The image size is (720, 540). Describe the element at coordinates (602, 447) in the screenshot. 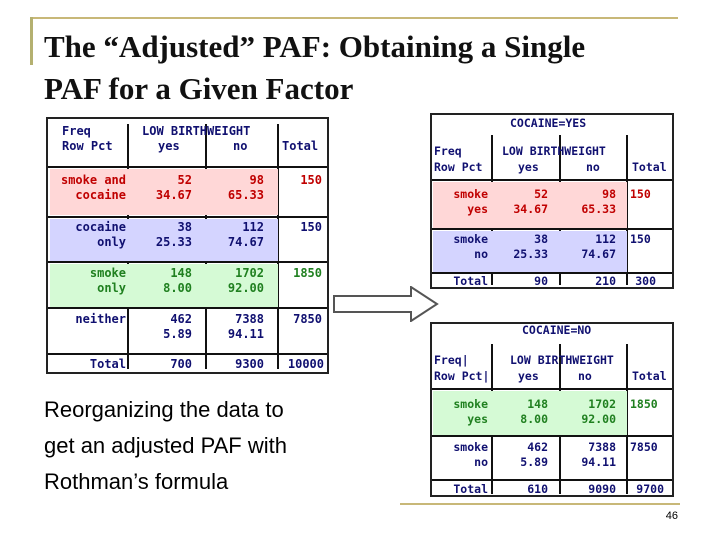

I see `r2-no: 7388` at that location.